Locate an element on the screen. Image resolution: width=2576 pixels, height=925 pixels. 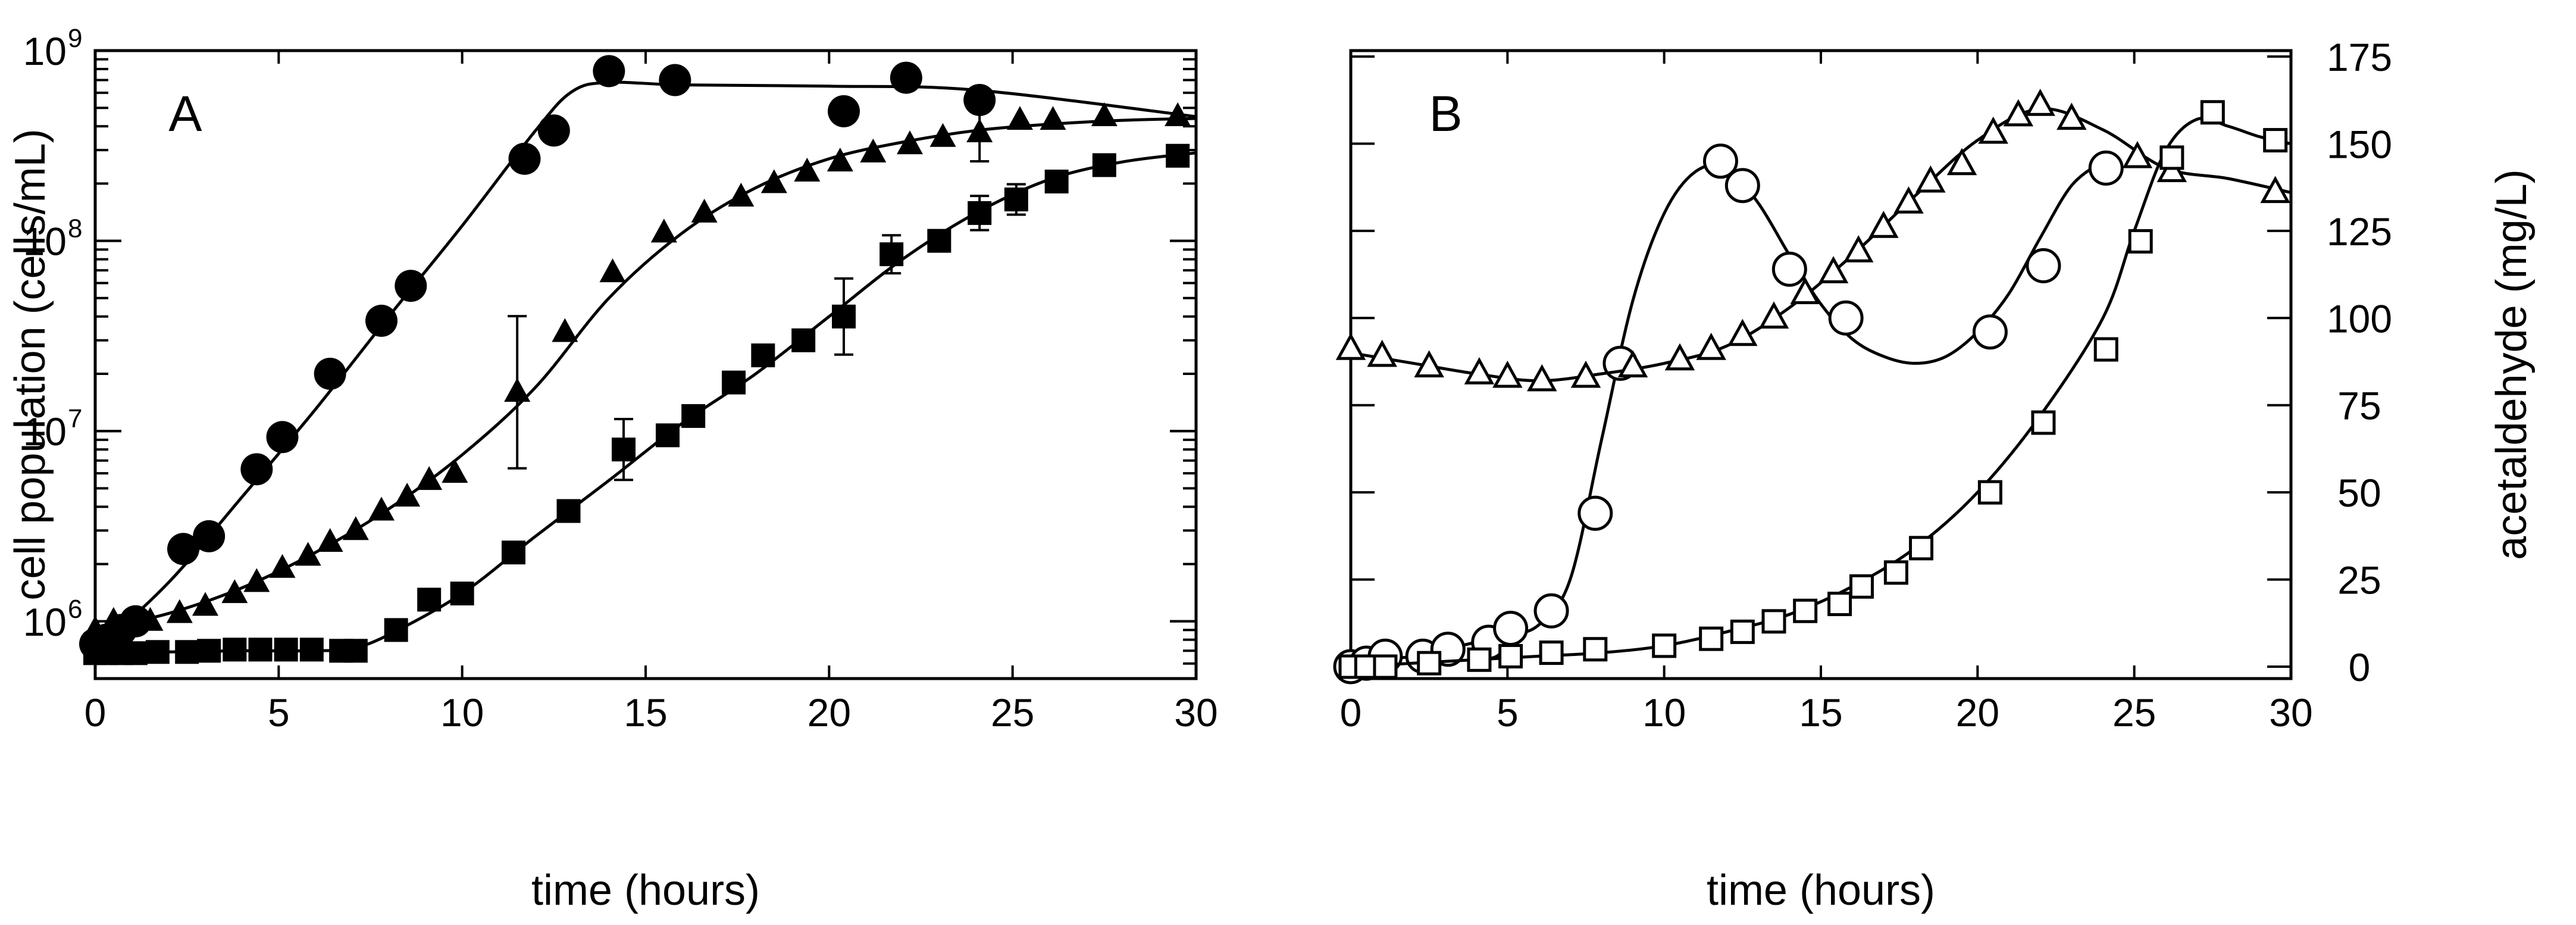
panel-b-label: B is located at coordinates (1446, 114).